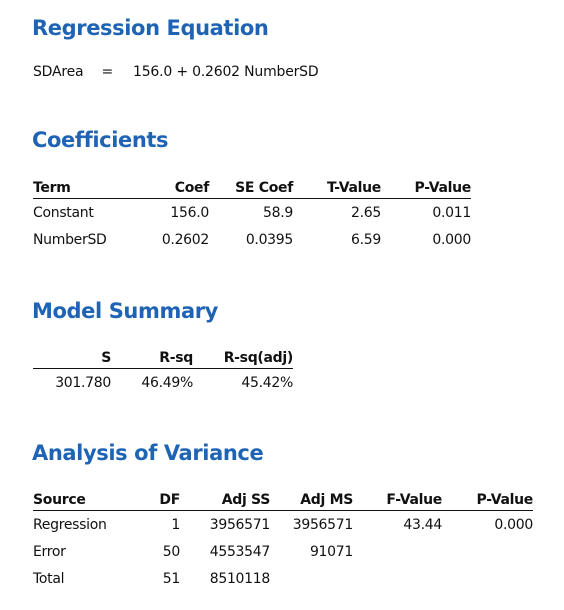 The image size is (564, 610). Describe the element at coordinates (171, 551) in the screenshot. I see `anova-df-cell: 50` at that location.